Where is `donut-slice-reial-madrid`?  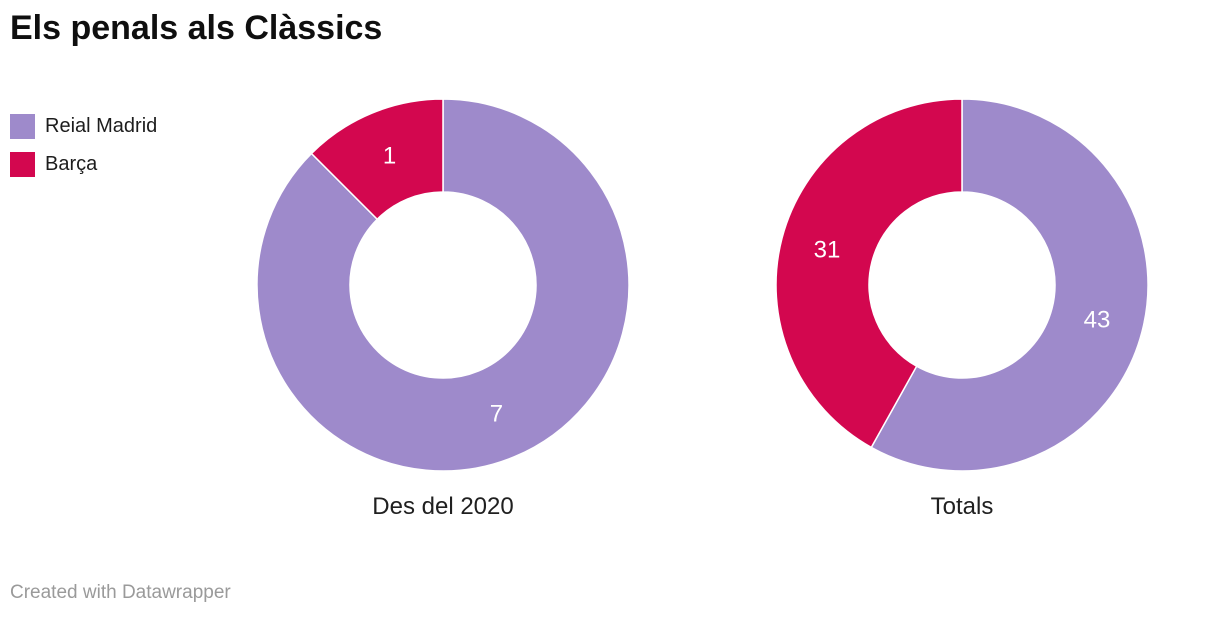
donut-slice-reial-madrid is located at coordinates (1009, 285).